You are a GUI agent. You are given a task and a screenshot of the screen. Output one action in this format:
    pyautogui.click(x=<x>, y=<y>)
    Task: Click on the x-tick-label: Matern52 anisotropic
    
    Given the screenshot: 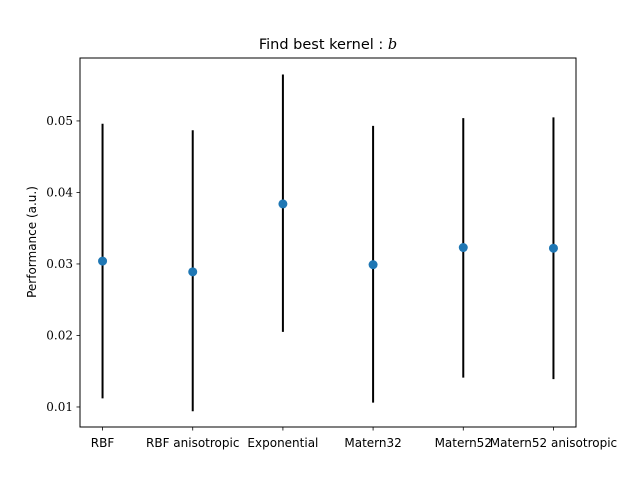 What is the action you would take?
    pyautogui.click(x=553, y=443)
    